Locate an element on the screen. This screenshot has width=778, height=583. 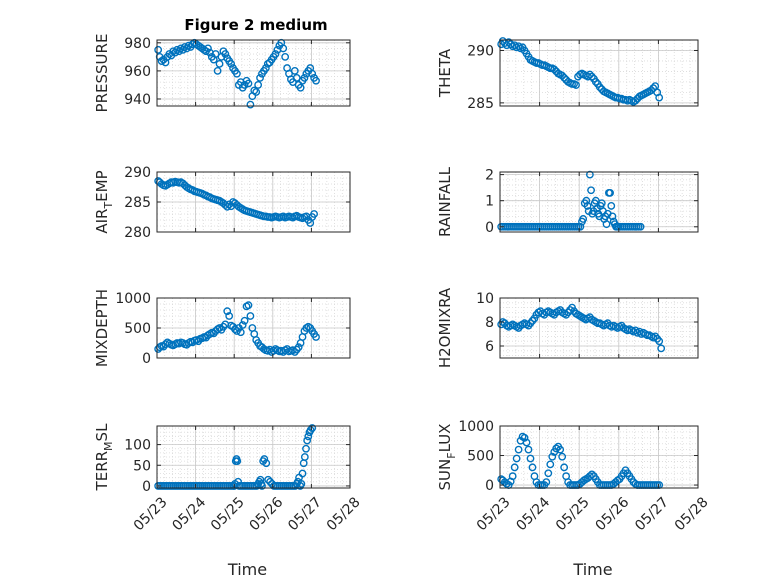
mixdepth-ytick-label: 0 is located at coordinates (146, 359).